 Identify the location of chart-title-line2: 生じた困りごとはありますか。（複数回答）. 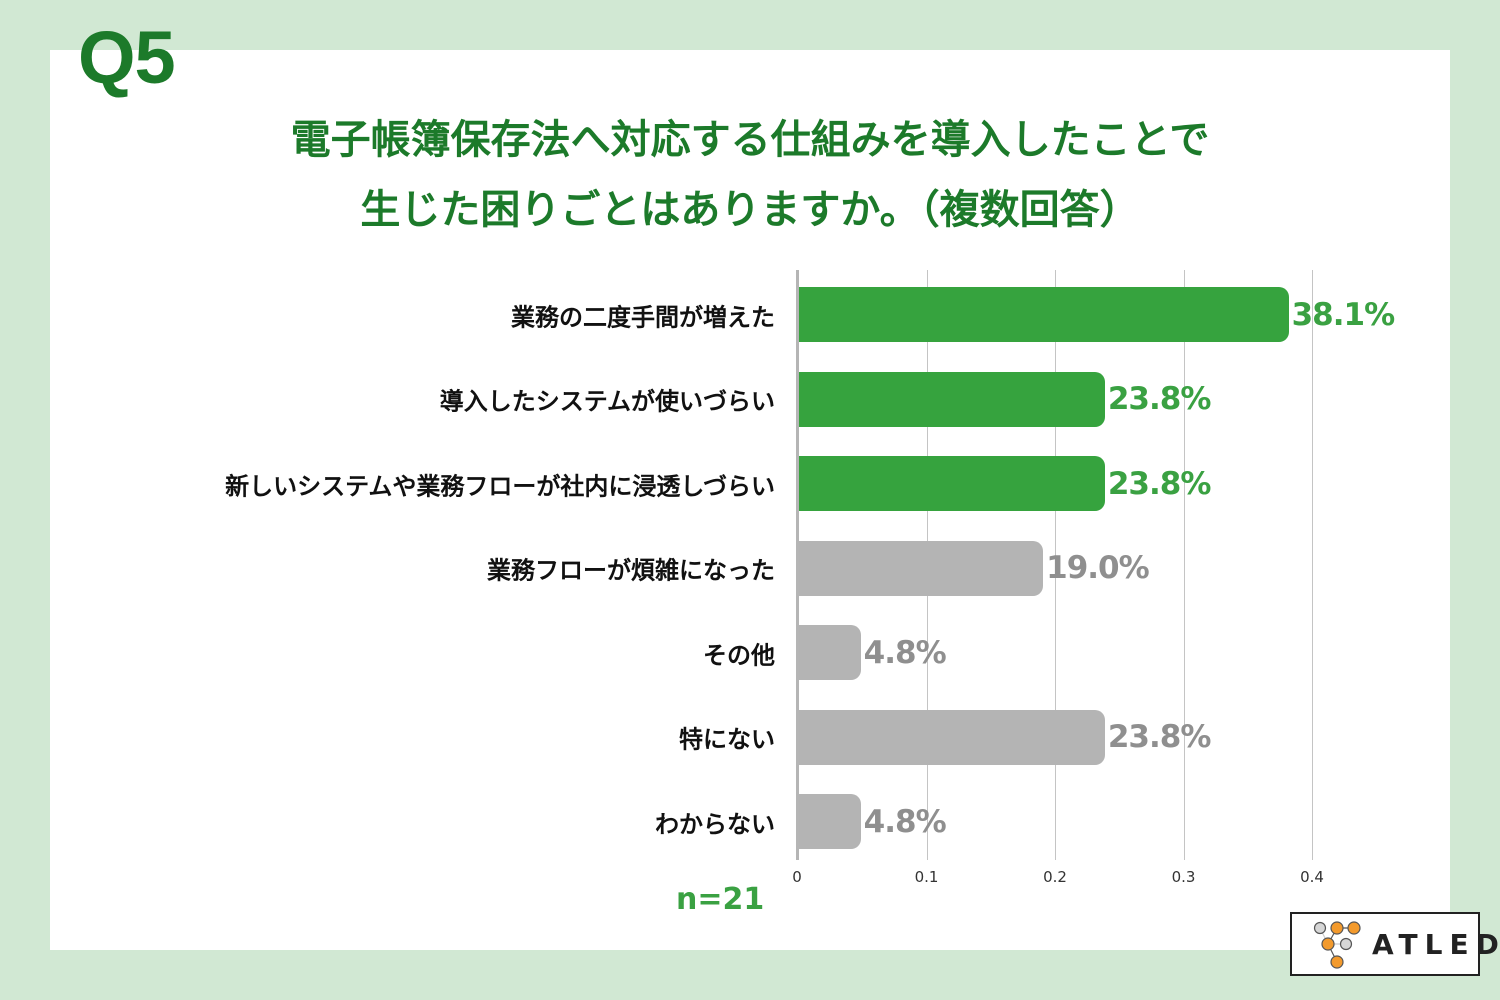
(750, 210).